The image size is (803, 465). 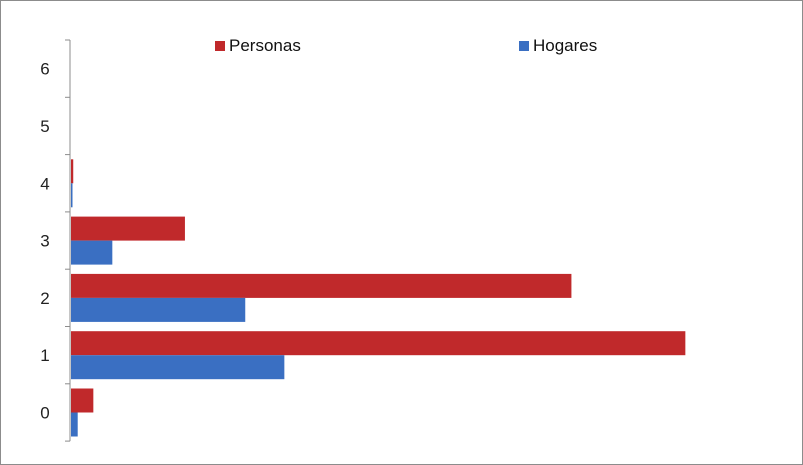 What do you see at coordinates (44, 241) in the screenshot?
I see `y-tick-label: 3` at bounding box center [44, 241].